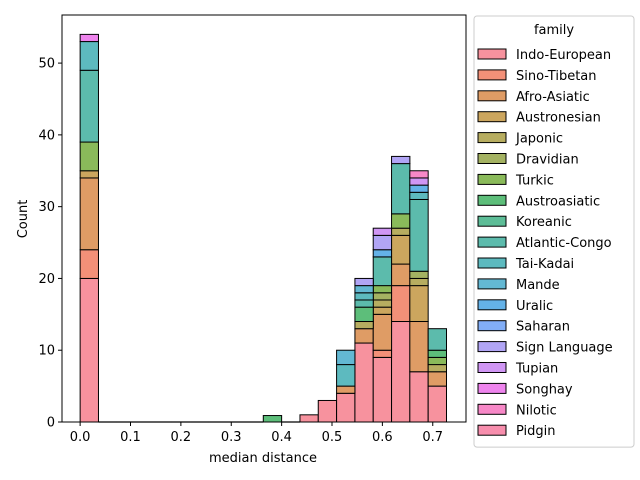  What do you see at coordinates (332, 437) in the screenshot?
I see `x-tick-label: 0.5` at bounding box center [332, 437].